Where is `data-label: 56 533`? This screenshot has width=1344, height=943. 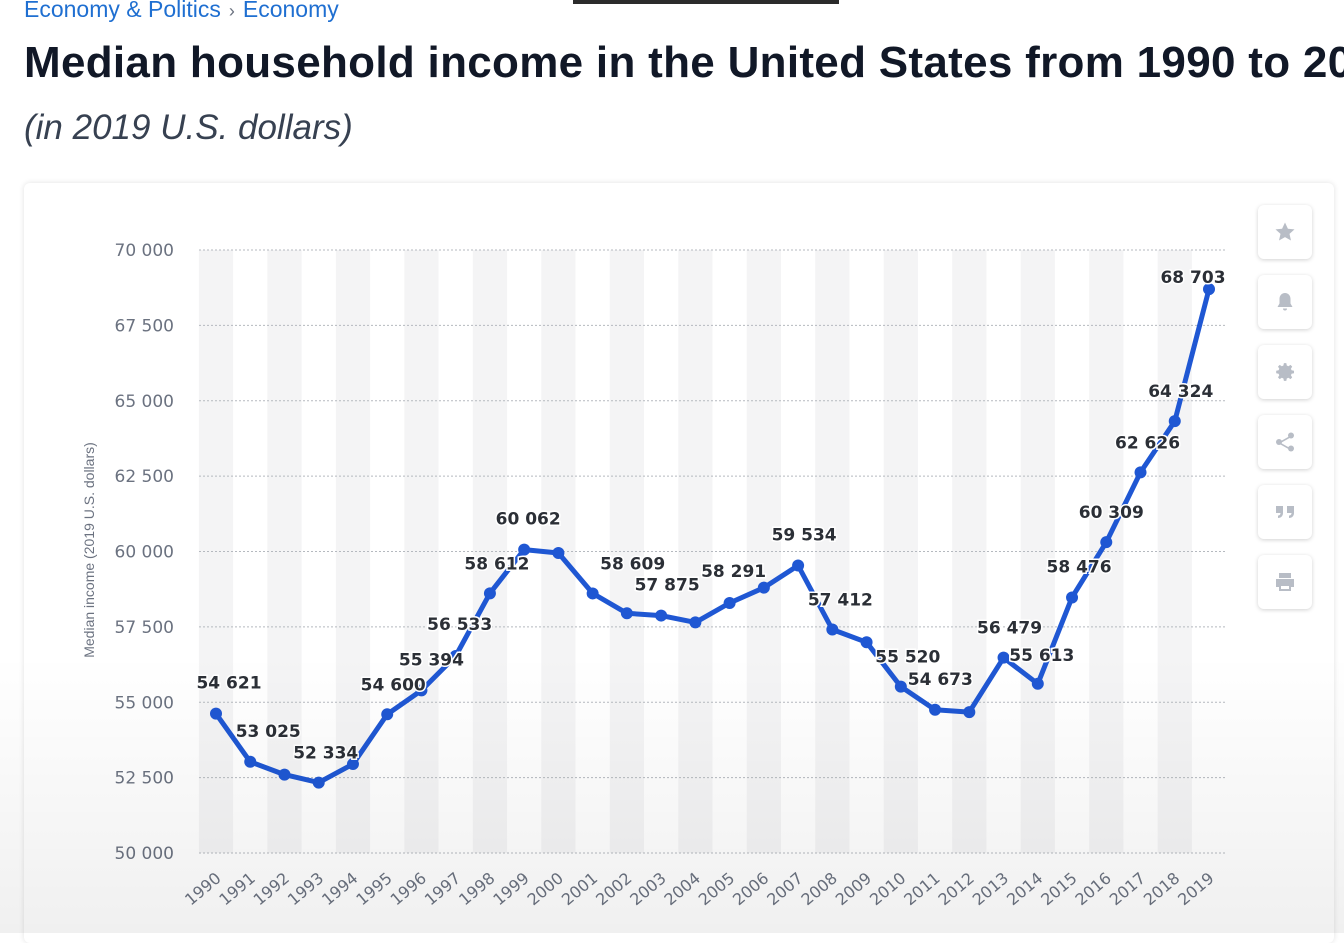
data-label: 56 533 is located at coordinates (459, 625).